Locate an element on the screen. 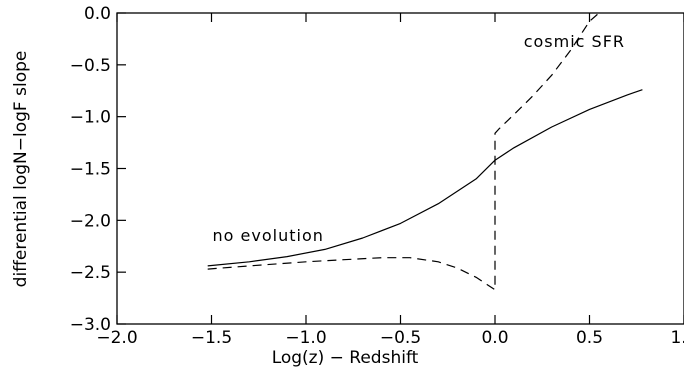 Image resolution: width=684 pixels, height=375 pixels. x-tick-label: 0.0 is located at coordinates (494, 338).